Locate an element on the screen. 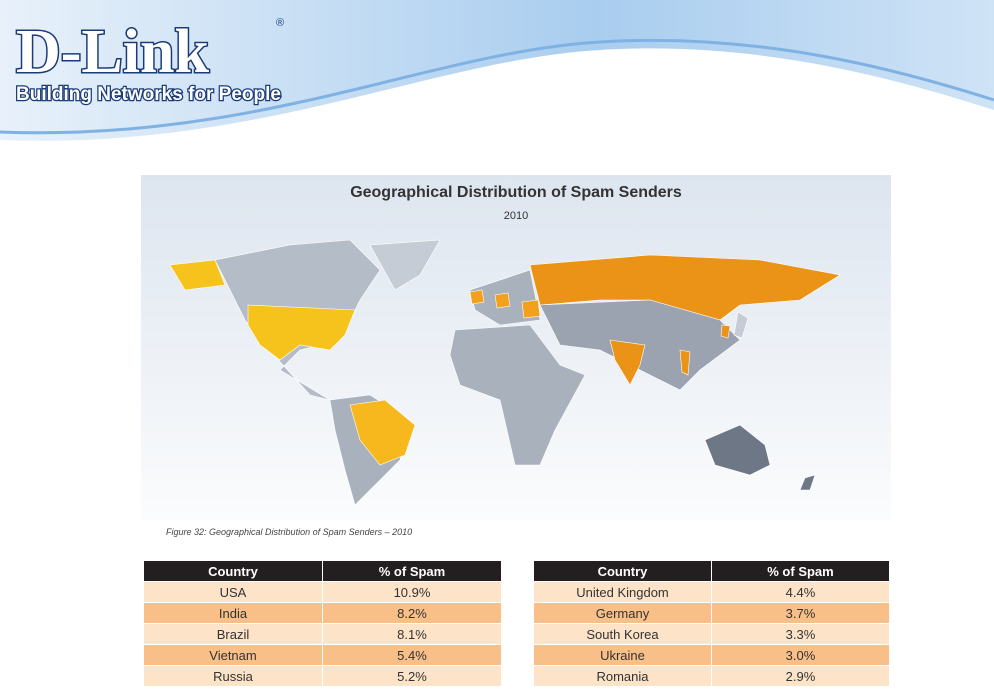 Image resolution: width=994 pixels, height=693 pixels. table-row: Germany 3.7% is located at coordinates (711, 613).